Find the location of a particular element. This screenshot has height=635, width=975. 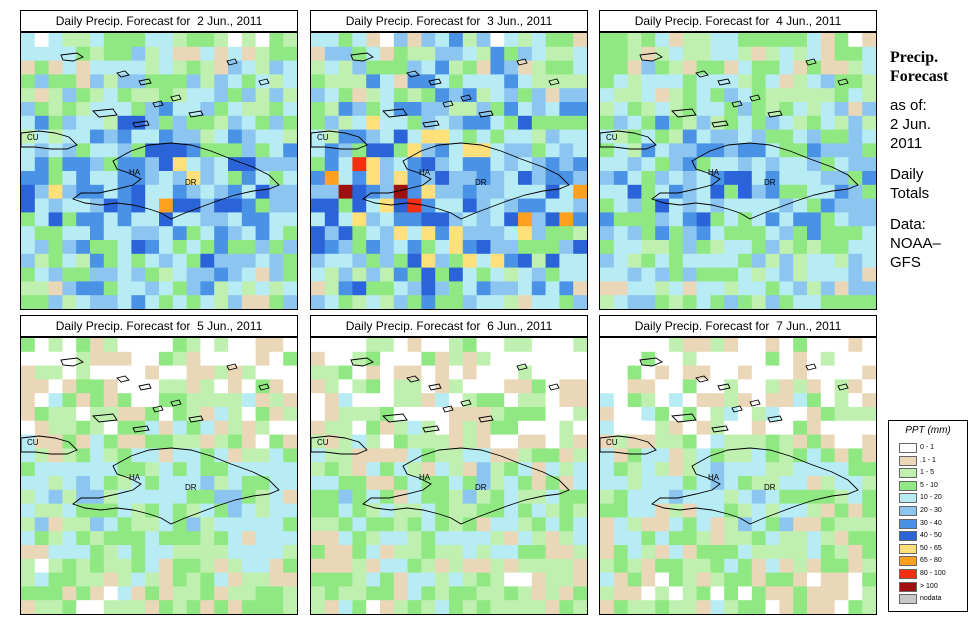

legend-item: 1 - 5 is located at coordinates (932, 473).